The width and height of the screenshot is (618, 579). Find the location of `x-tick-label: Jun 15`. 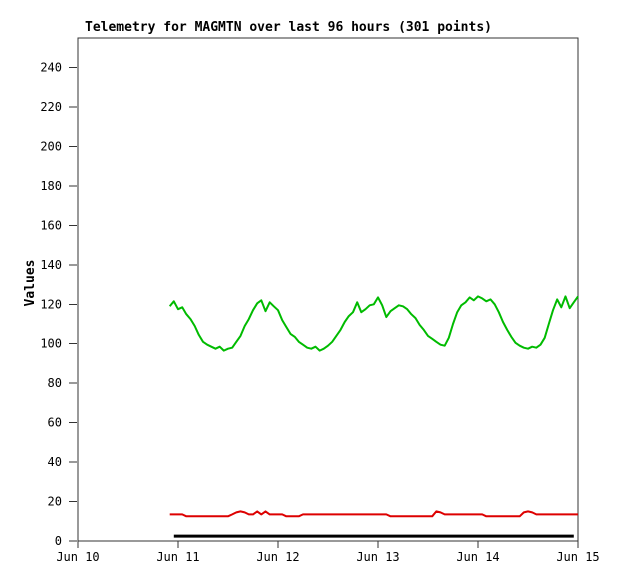

x-tick-label: Jun 15 is located at coordinates (577, 557).